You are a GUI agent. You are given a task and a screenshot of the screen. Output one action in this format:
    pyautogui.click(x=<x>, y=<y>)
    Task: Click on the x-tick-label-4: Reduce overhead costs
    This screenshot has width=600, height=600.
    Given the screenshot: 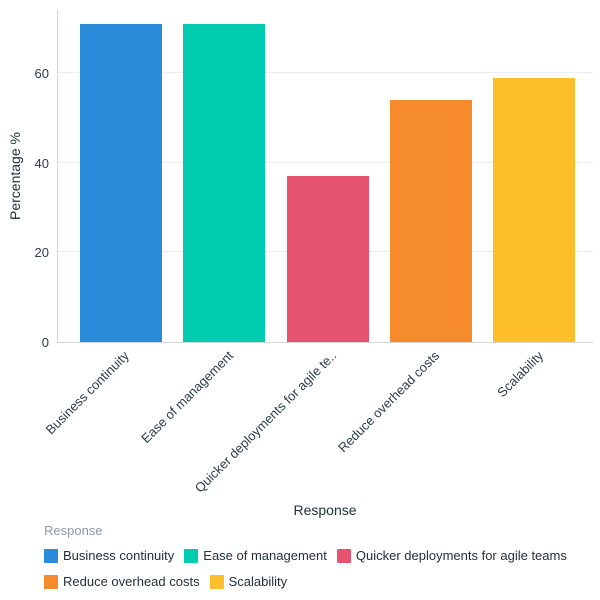 What is the action you would take?
    pyautogui.click(x=389, y=402)
    